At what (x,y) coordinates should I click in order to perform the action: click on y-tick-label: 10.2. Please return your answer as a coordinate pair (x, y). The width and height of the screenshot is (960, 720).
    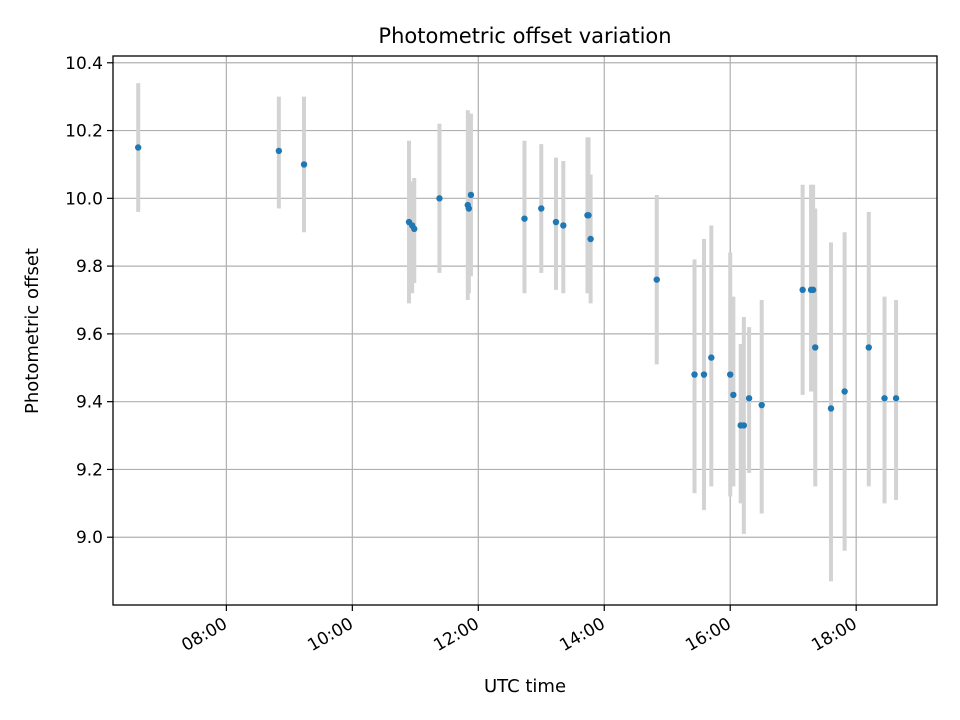
    Looking at the image, I should click on (84, 132).